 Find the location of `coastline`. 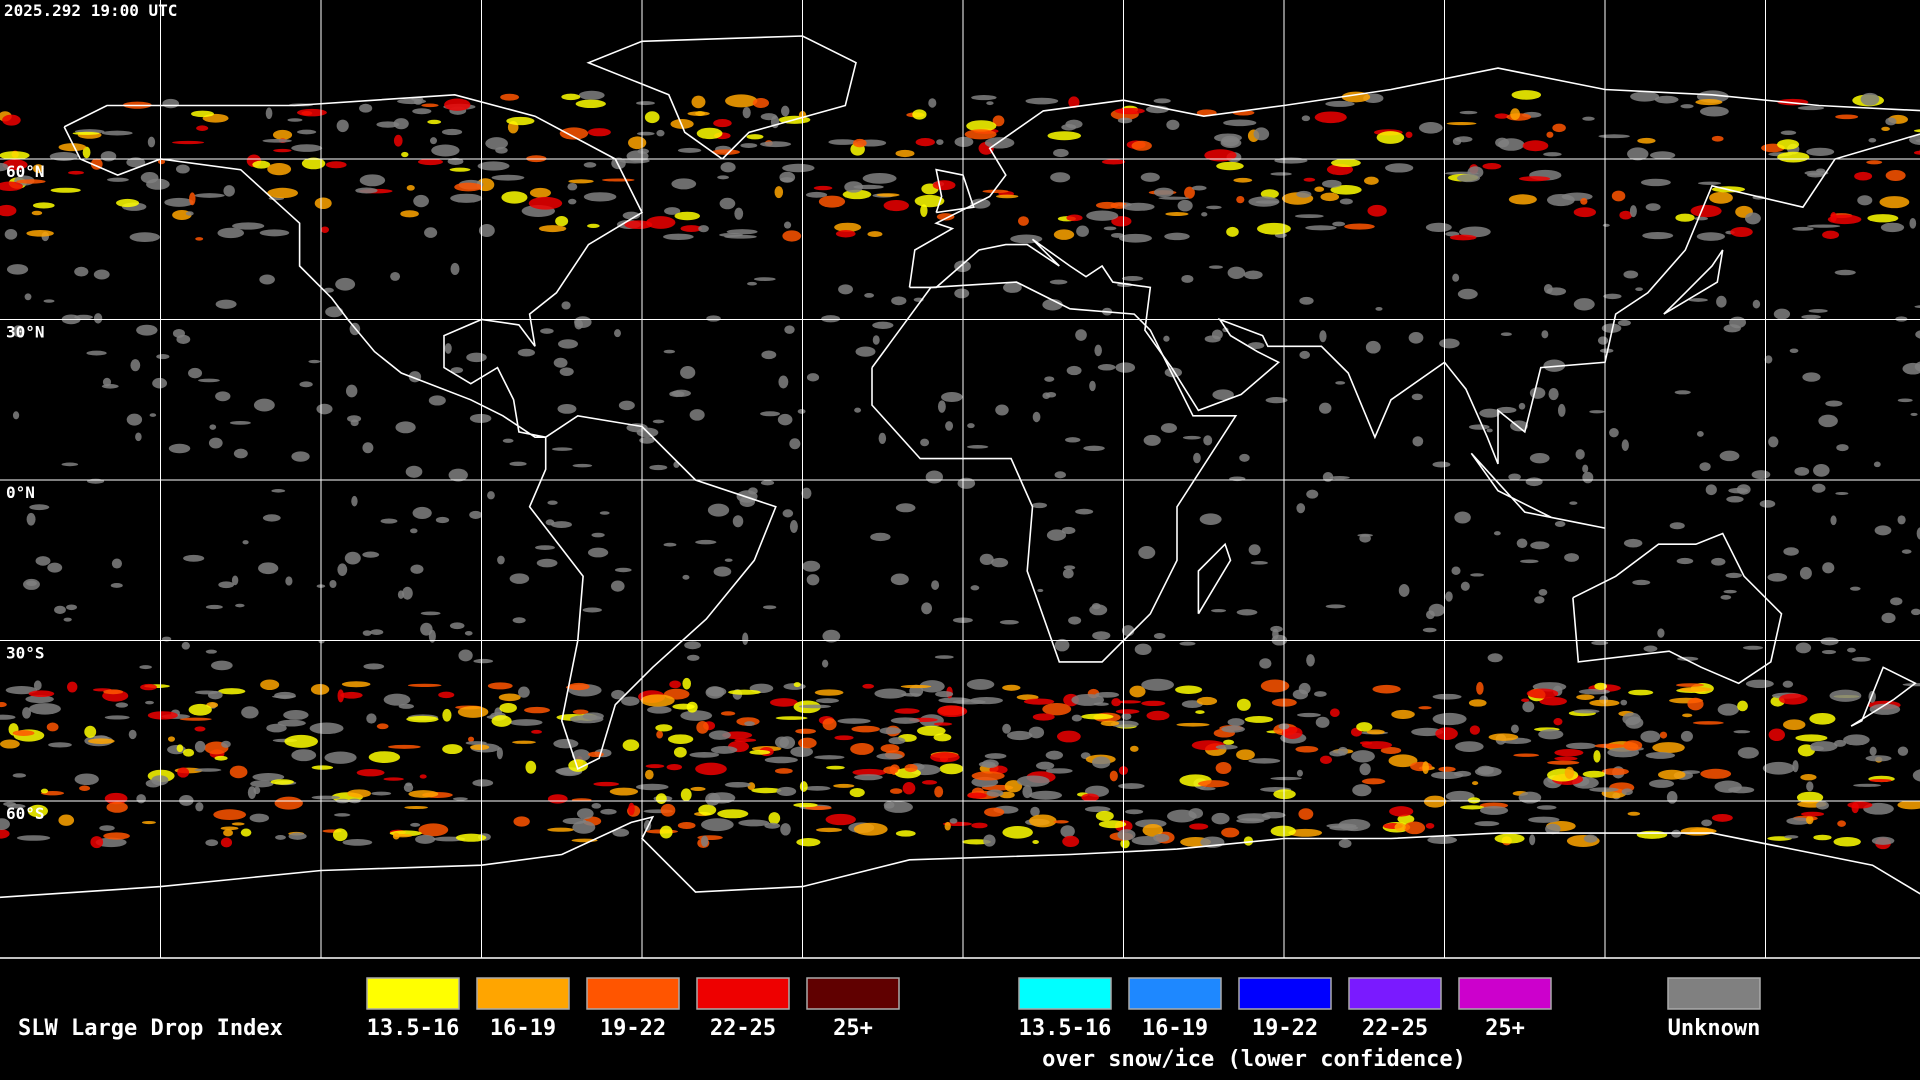

coastline is located at coordinates (1054, 472).